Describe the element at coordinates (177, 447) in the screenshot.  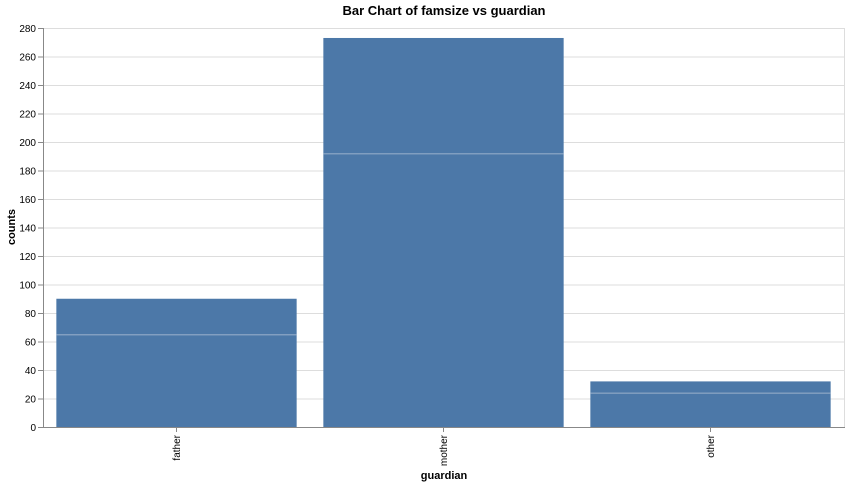
I see `x-tick-label-father: father` at that location.